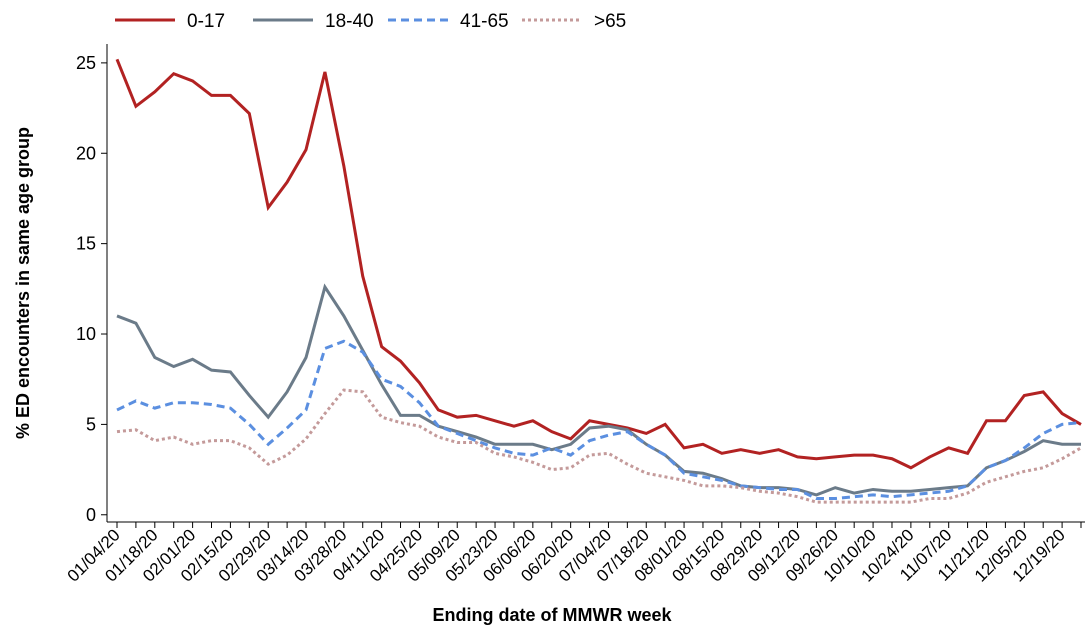 This screenshot has width=1085, height=634. What do you see at coordinates (23, 283) in the screenshot?
I see `y-axis-label: % ED encounters in same age group` at bounding box center [23, 283].